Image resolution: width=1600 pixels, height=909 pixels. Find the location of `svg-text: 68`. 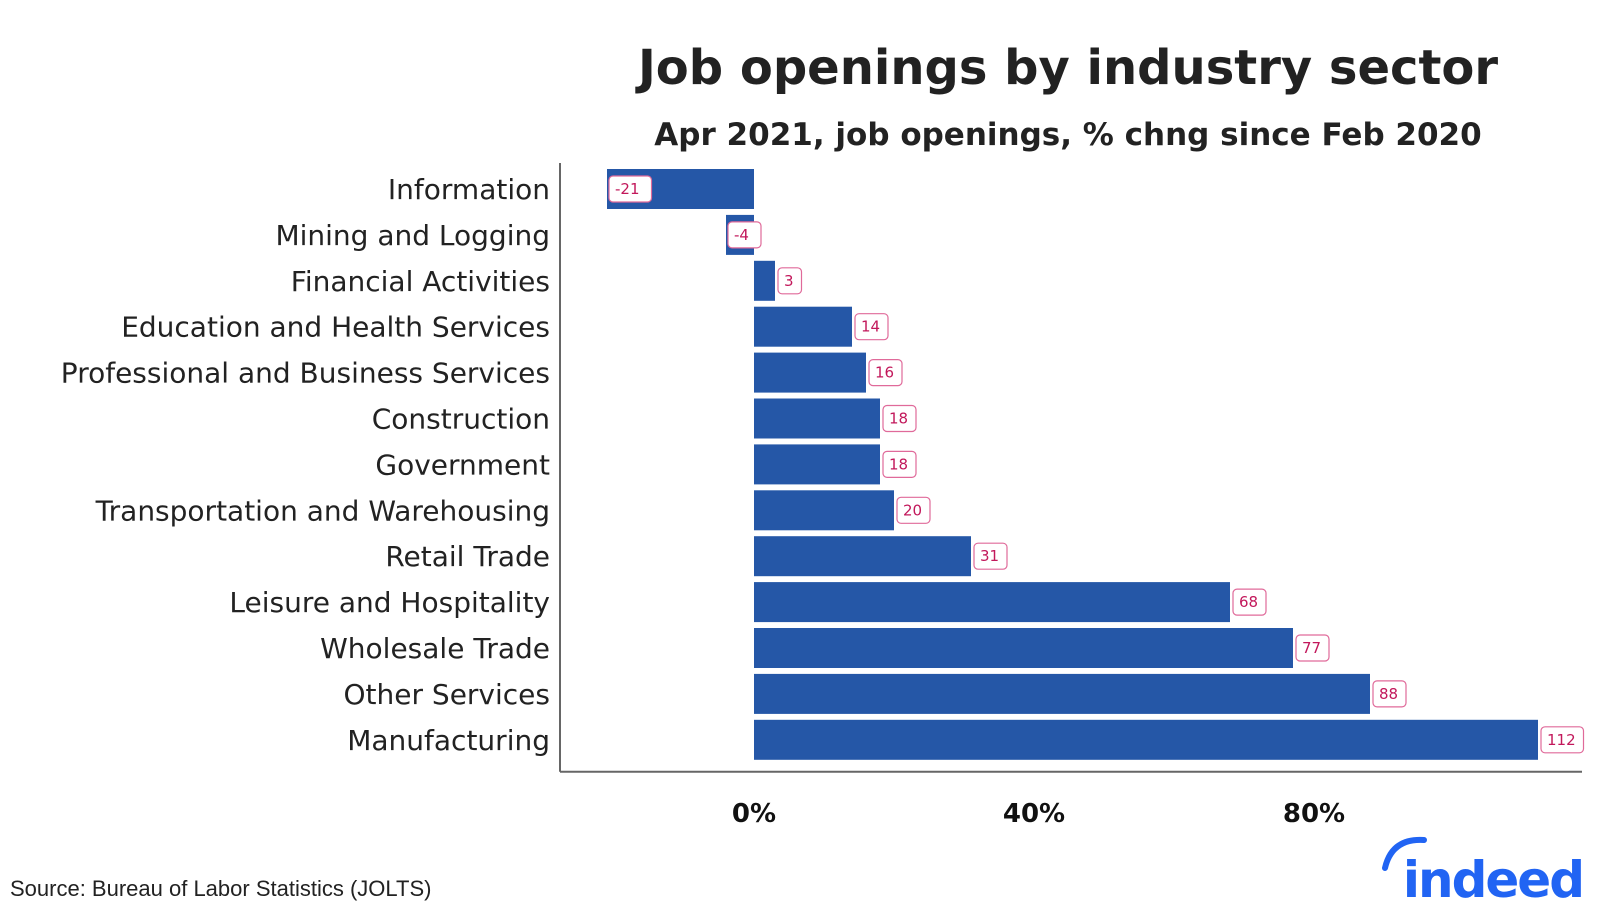

svg-text: 68 is located at coordinates (1248, 602).